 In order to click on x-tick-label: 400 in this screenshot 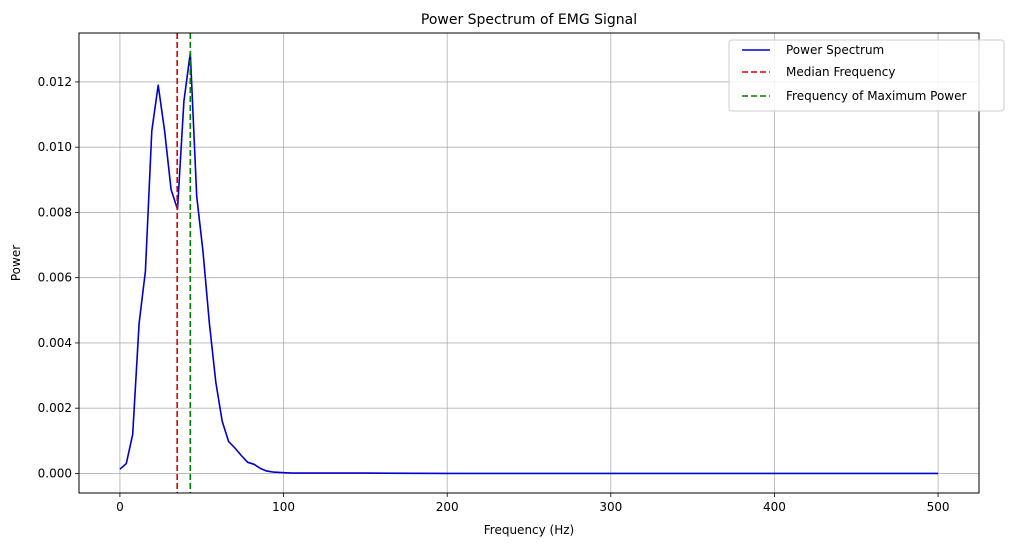, I will do `click(774, 507)`.